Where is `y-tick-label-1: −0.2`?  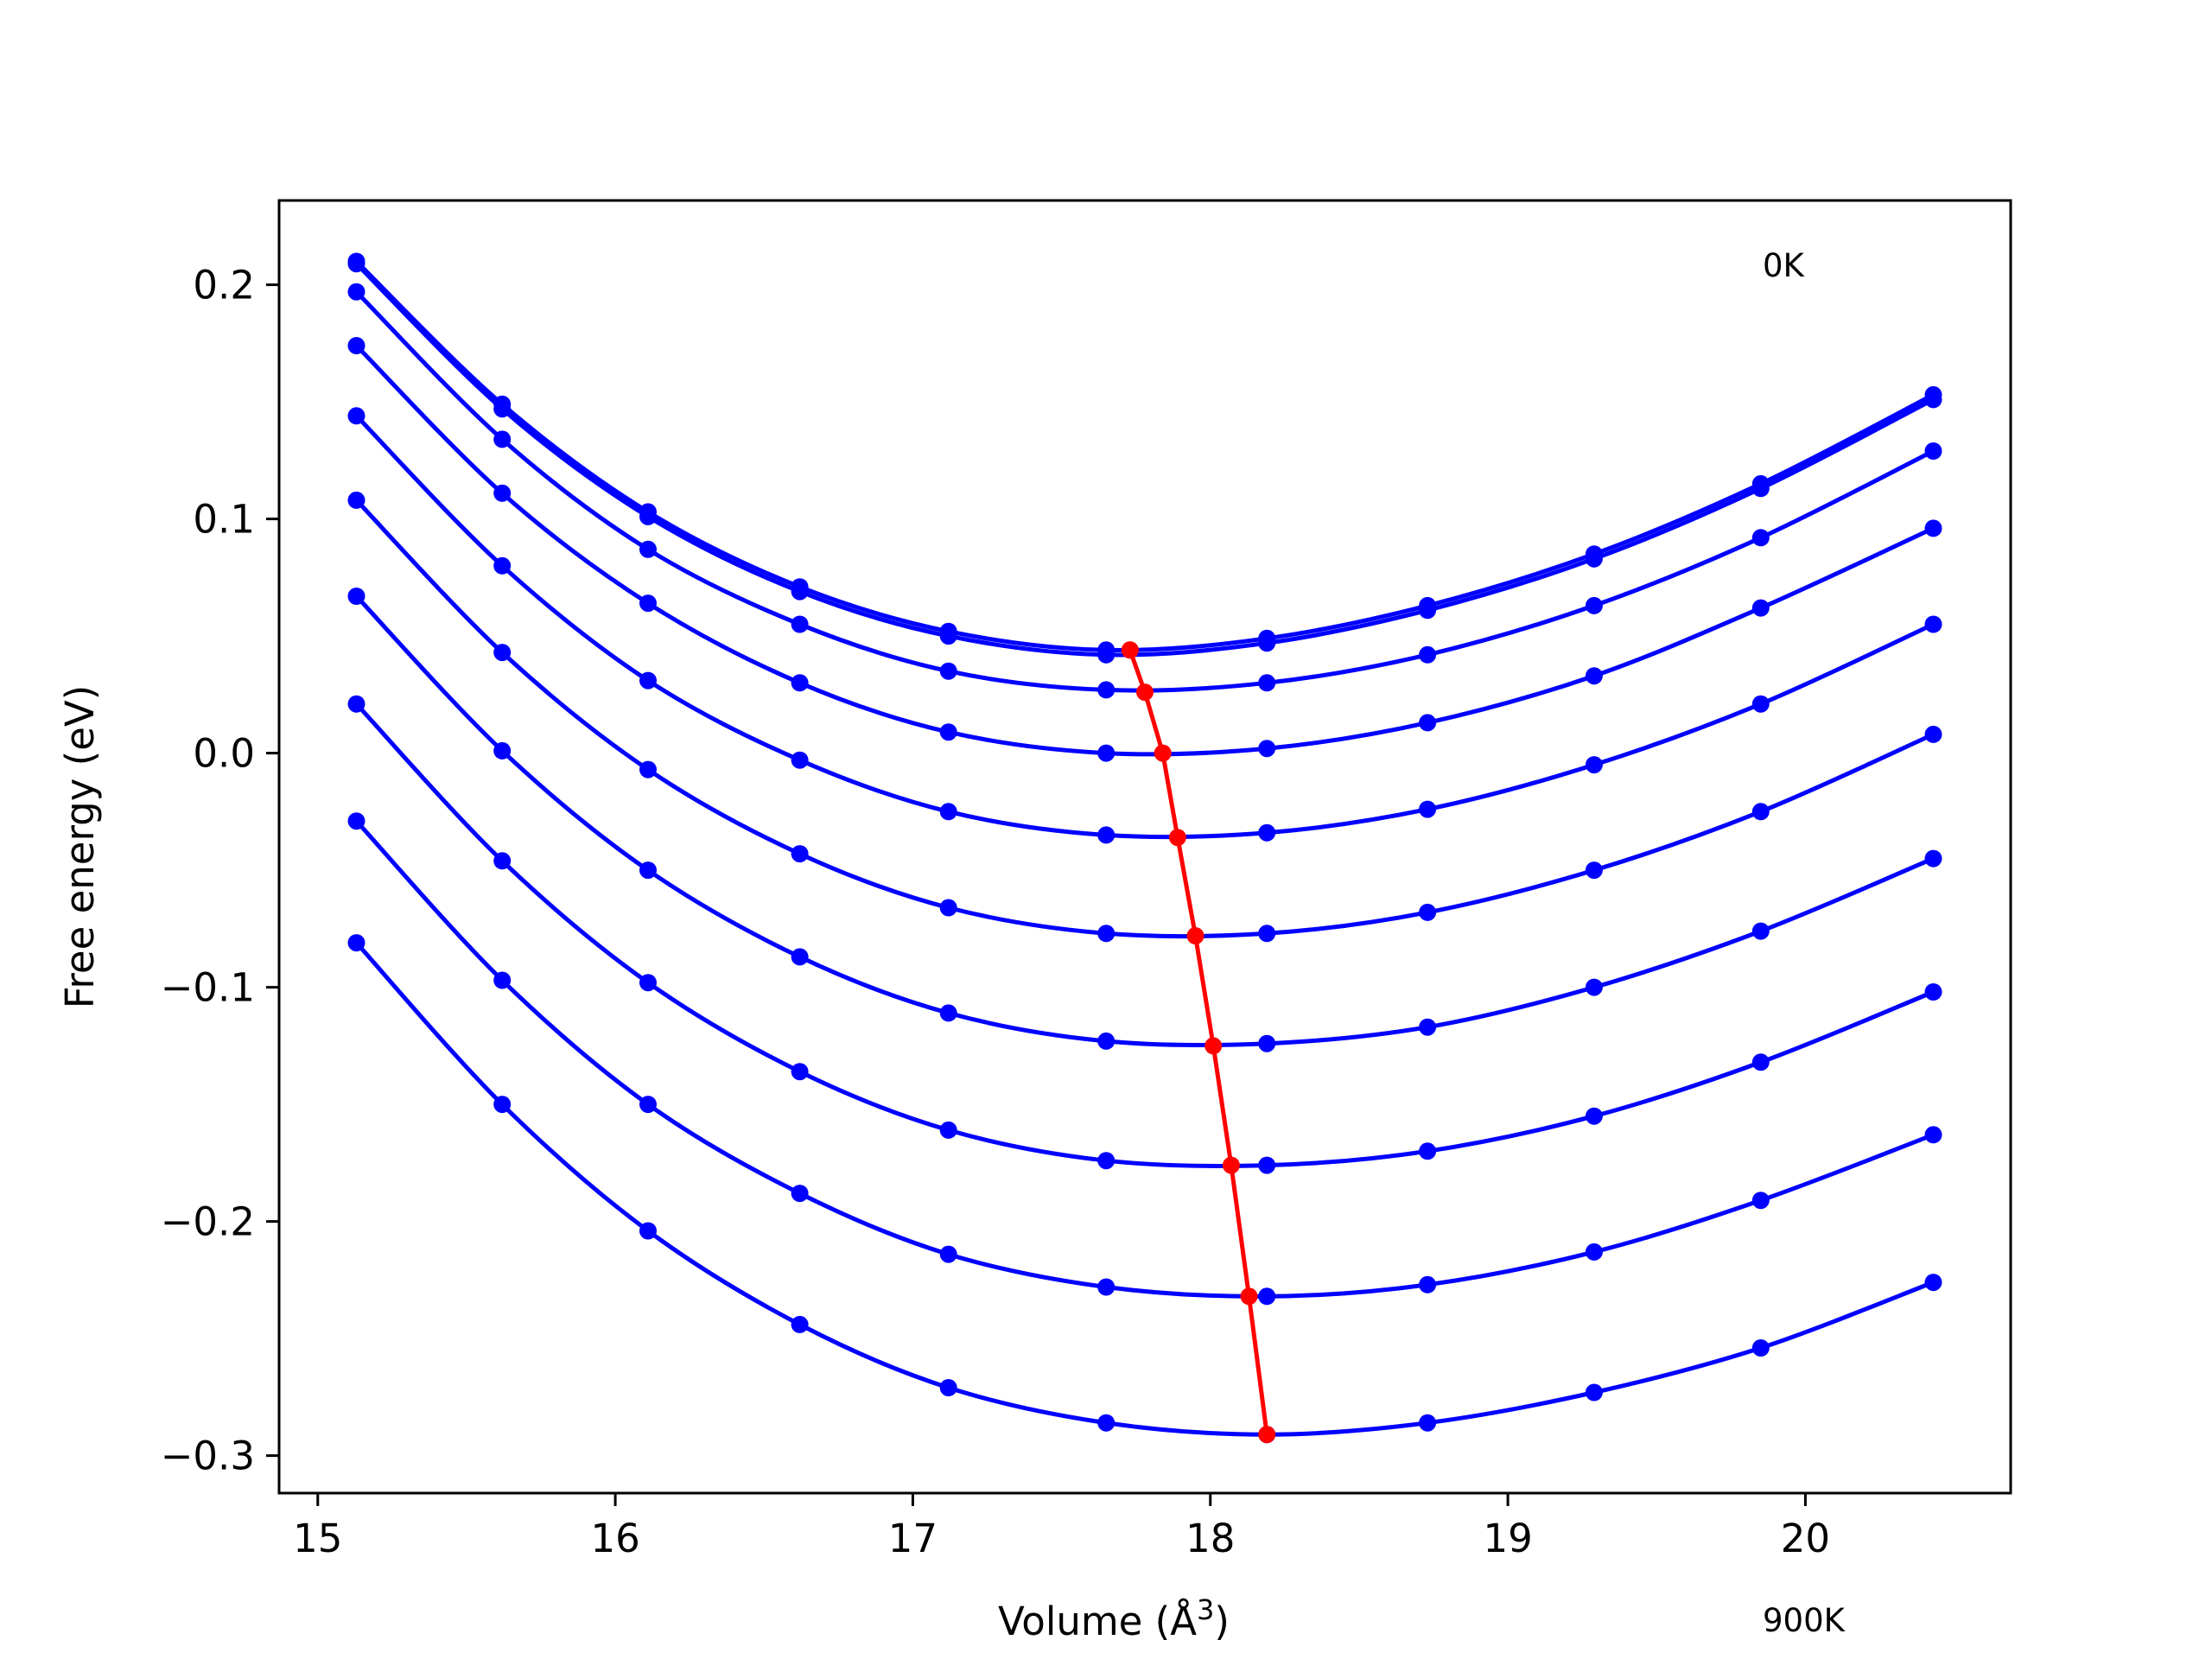 y-tick-label-1: −0.2 is located at coordinates (208, 1222).